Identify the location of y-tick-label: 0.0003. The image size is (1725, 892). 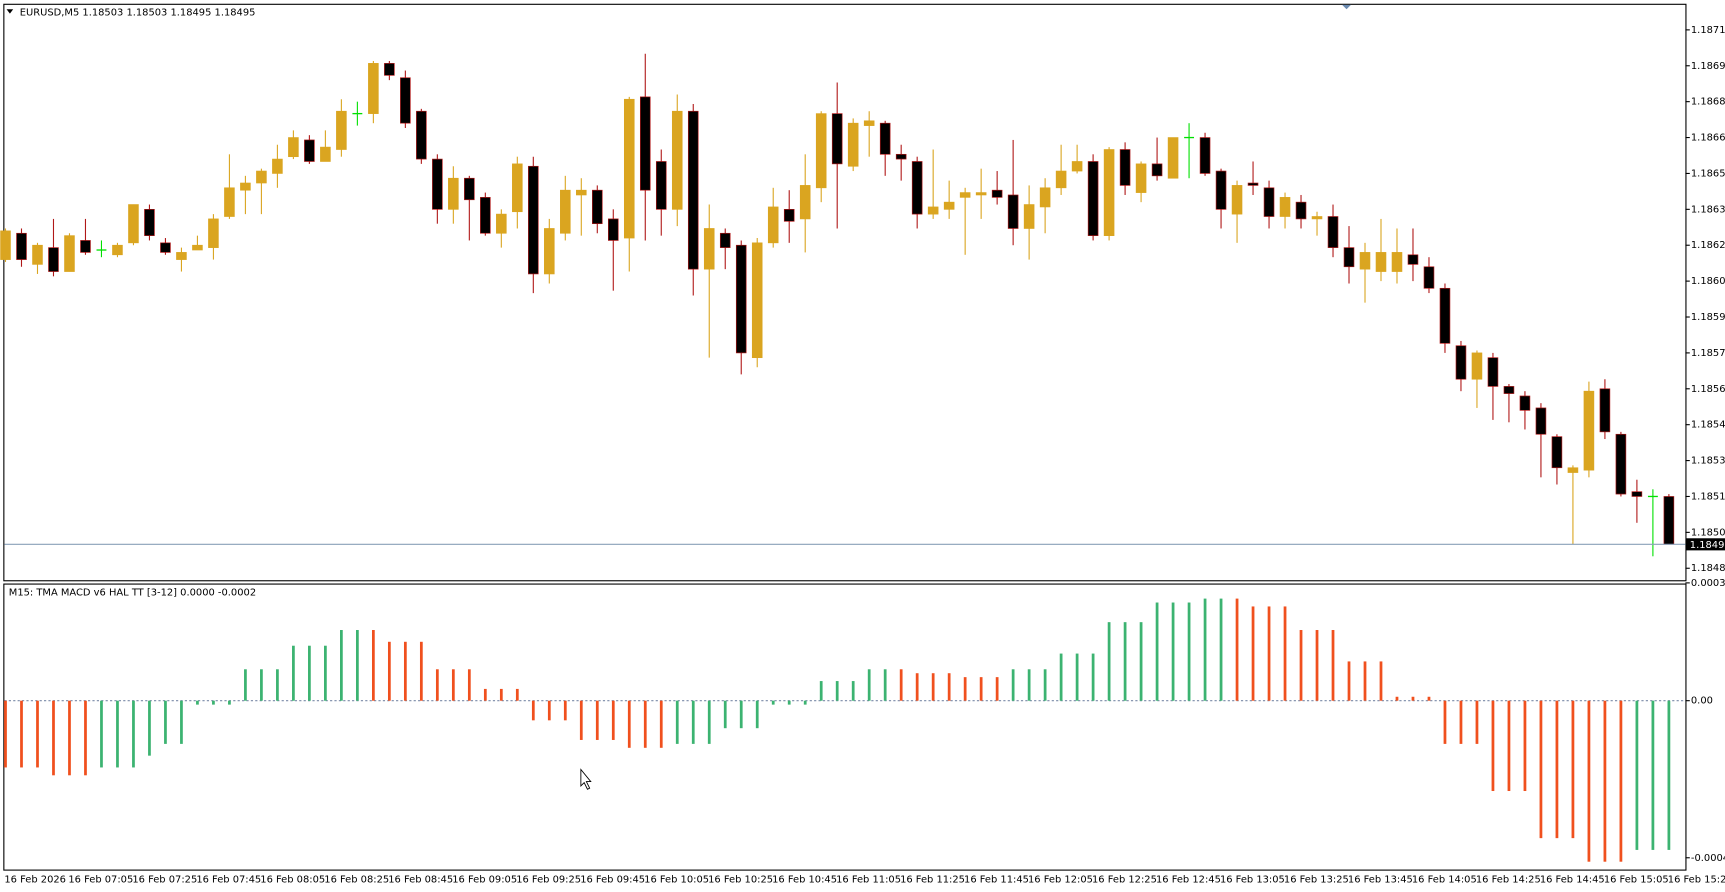
(1708, 583).